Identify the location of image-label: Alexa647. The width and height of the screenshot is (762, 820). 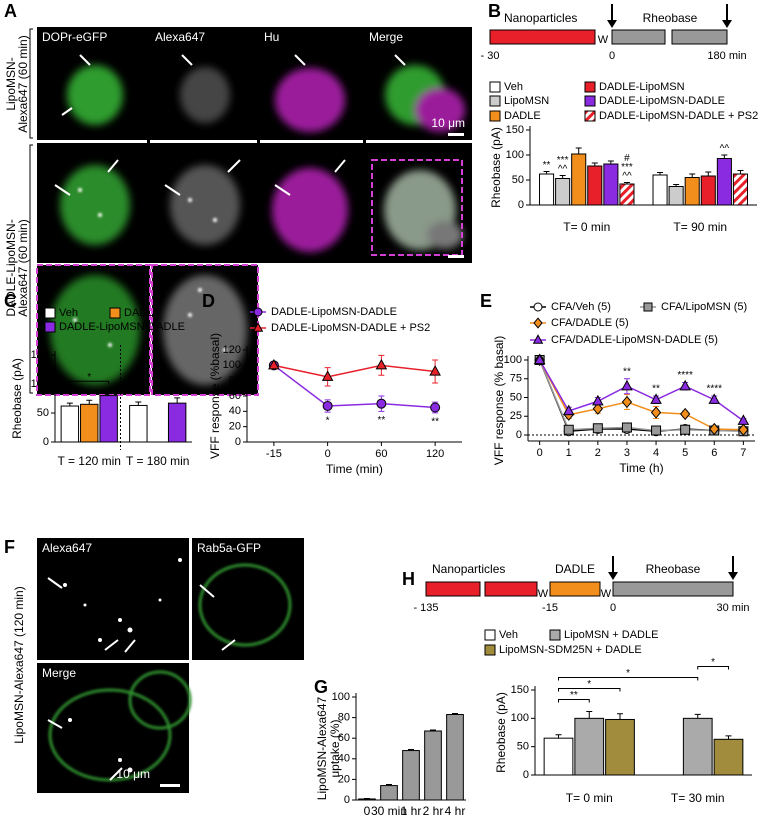
(67, 548).